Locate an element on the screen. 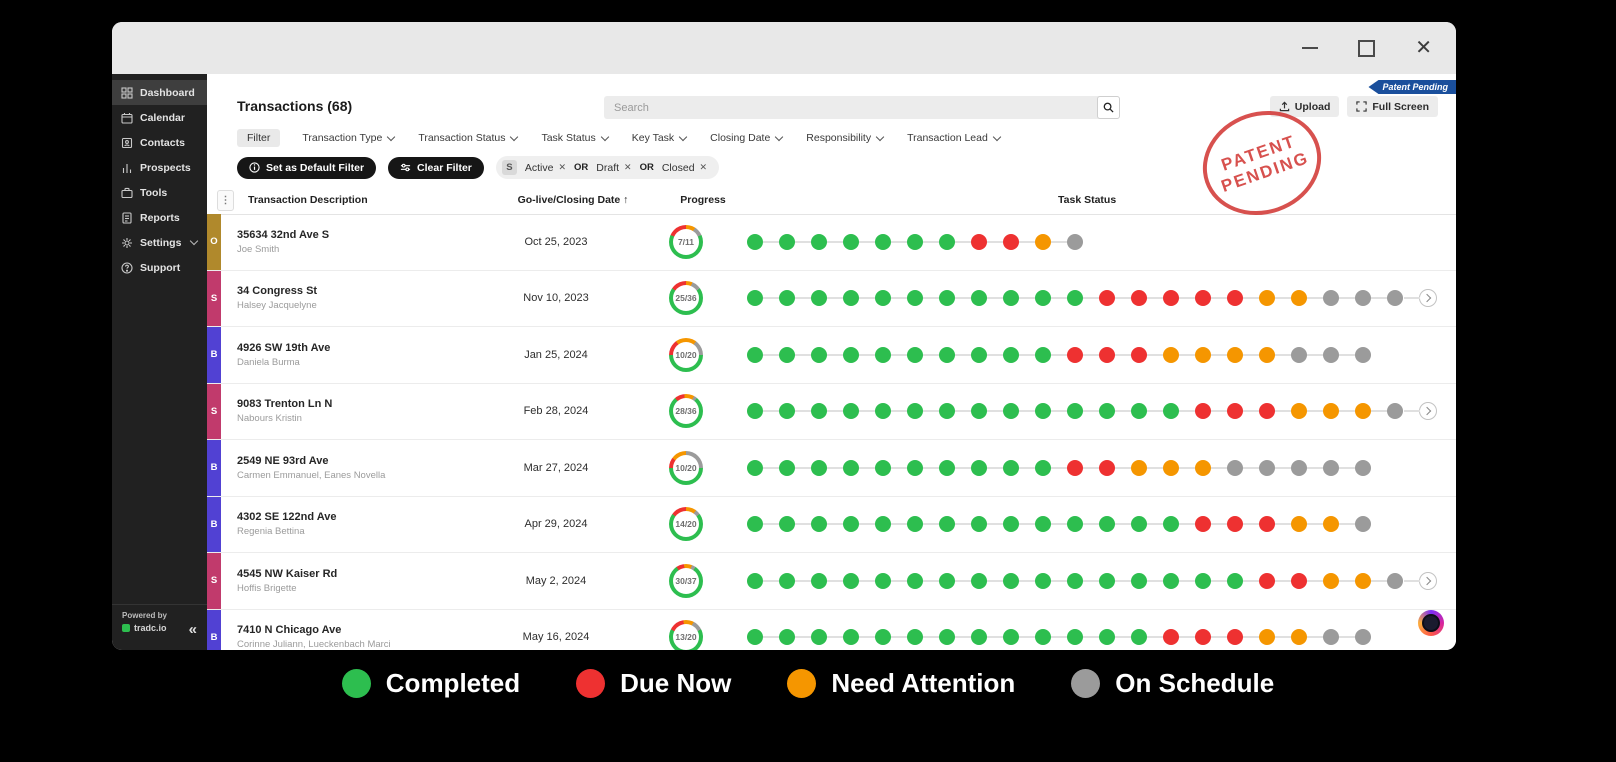  filter-dropdown-task-status: Task Status is located at coordinates (575, 138).